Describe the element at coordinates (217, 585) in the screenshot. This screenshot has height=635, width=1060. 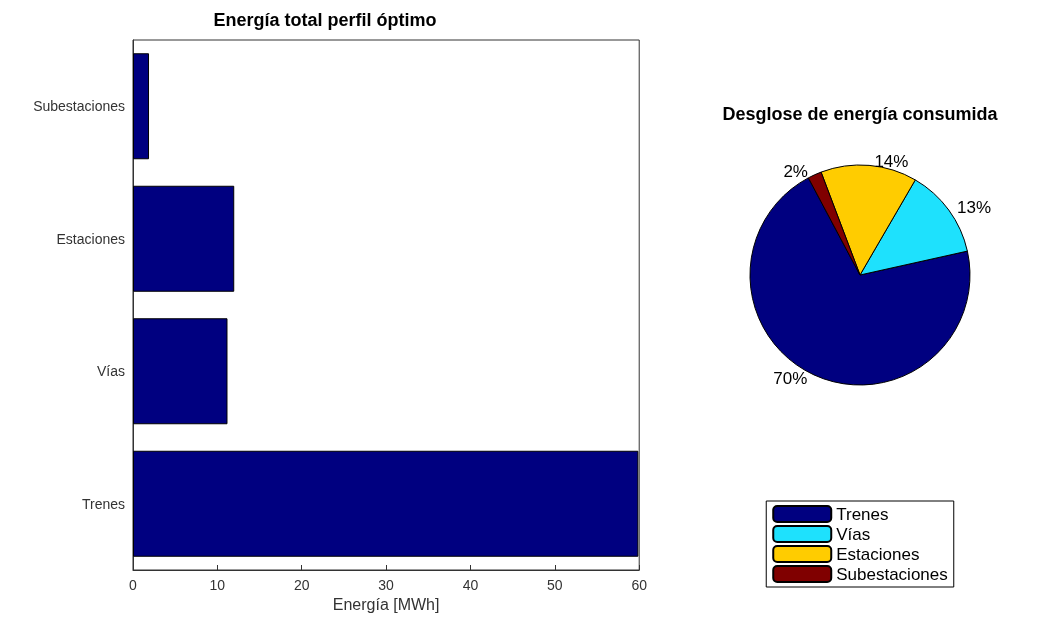
I see `x-tick-label: 10` at that location.